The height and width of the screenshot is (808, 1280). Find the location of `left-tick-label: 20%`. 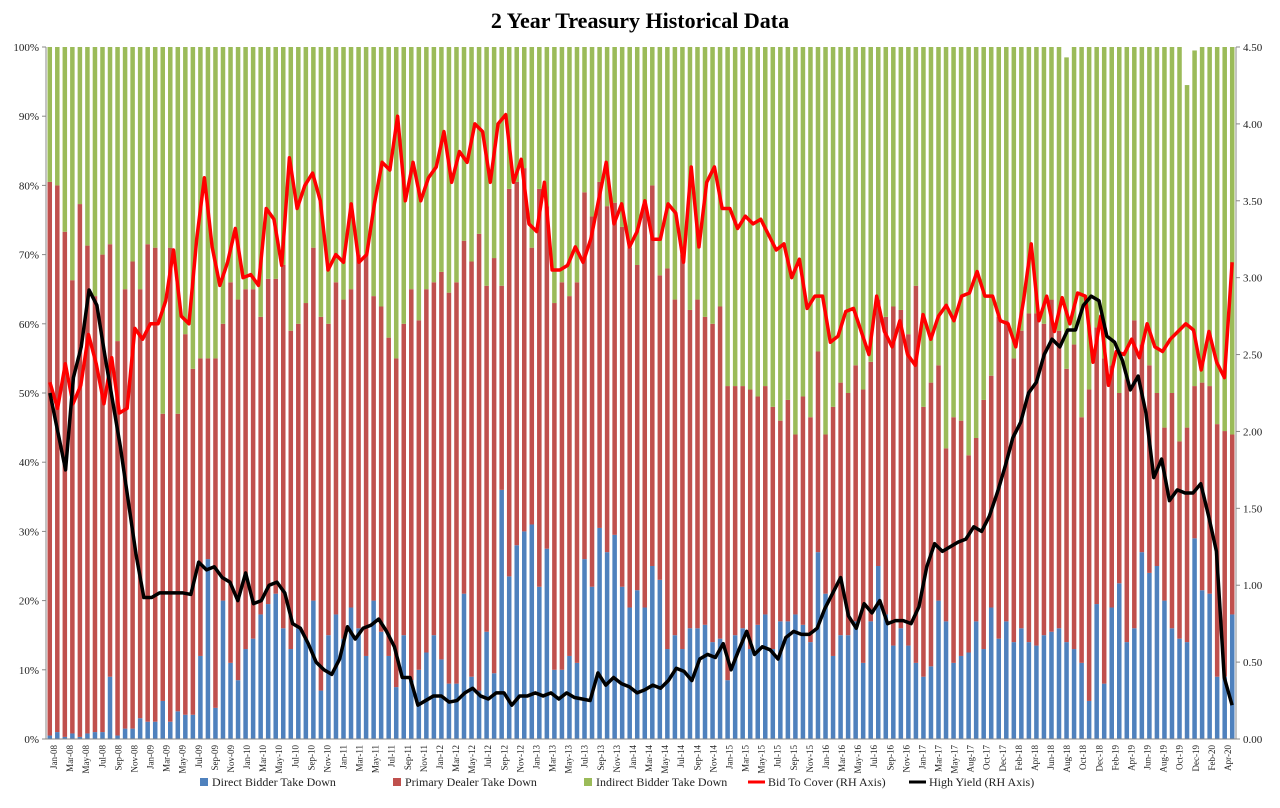

left-tick-label: 20% is located at coordinates (29, 602).